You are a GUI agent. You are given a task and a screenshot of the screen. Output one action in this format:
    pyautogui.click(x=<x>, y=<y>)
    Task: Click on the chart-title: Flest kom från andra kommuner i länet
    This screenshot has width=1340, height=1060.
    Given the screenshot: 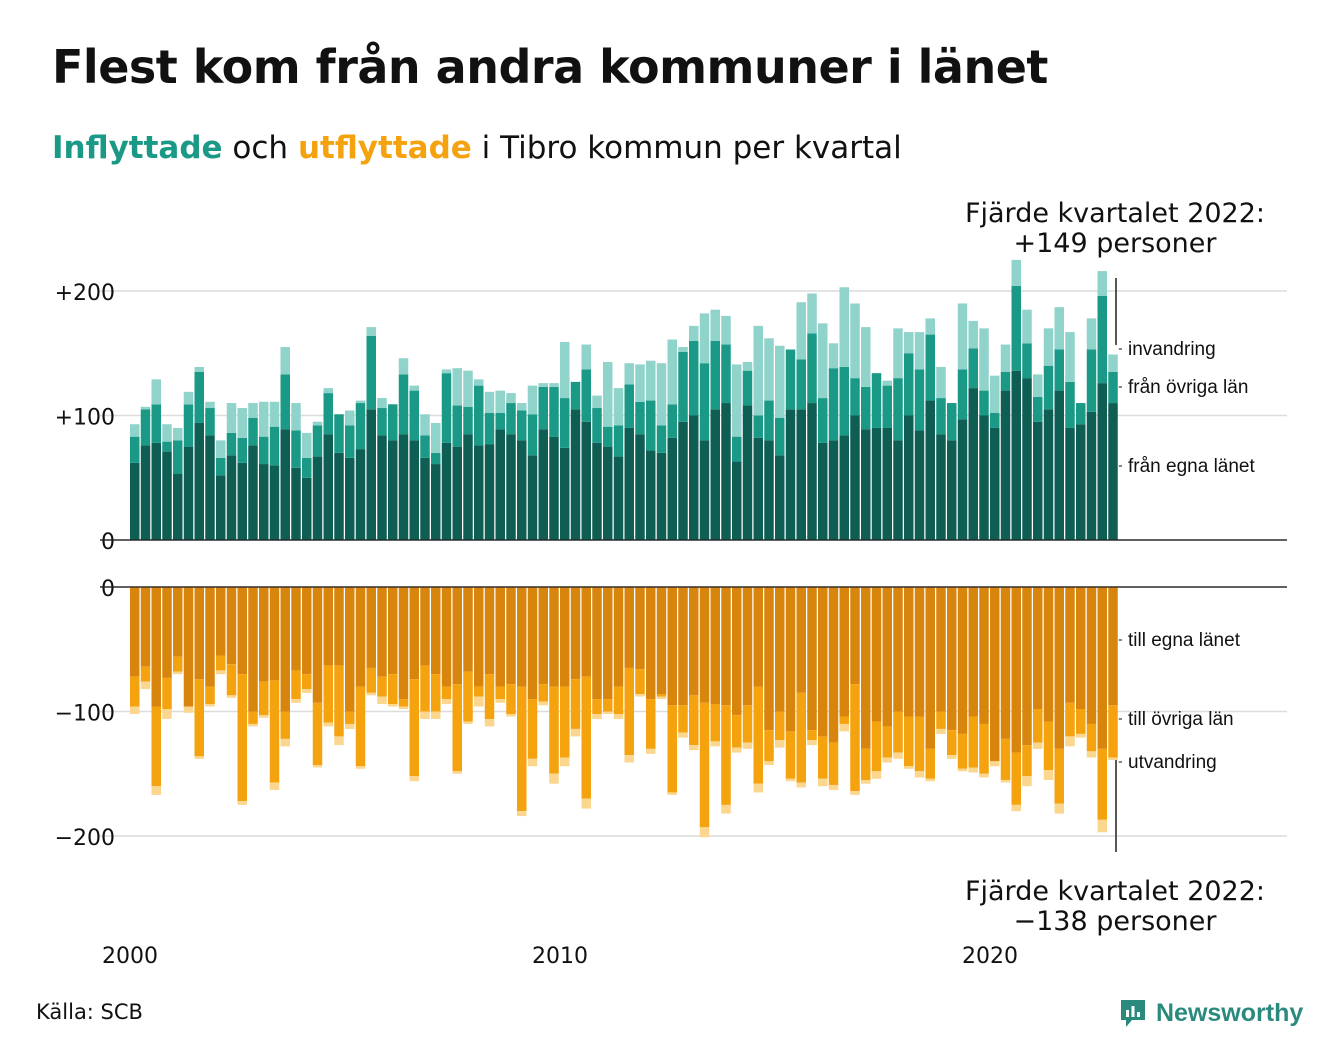 What is the action you would take?
    pyautogui.click(x=550, y=67)
    